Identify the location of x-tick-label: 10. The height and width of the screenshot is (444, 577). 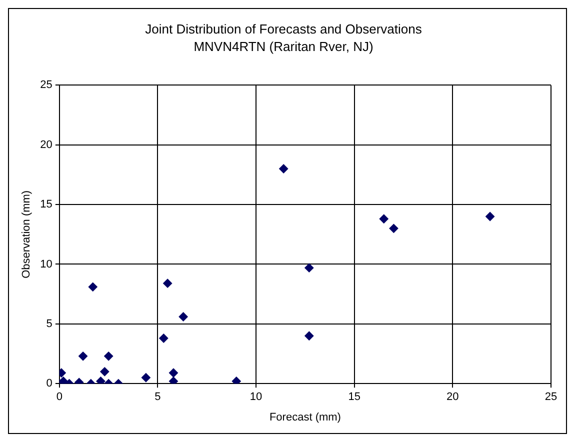
(256, 397).